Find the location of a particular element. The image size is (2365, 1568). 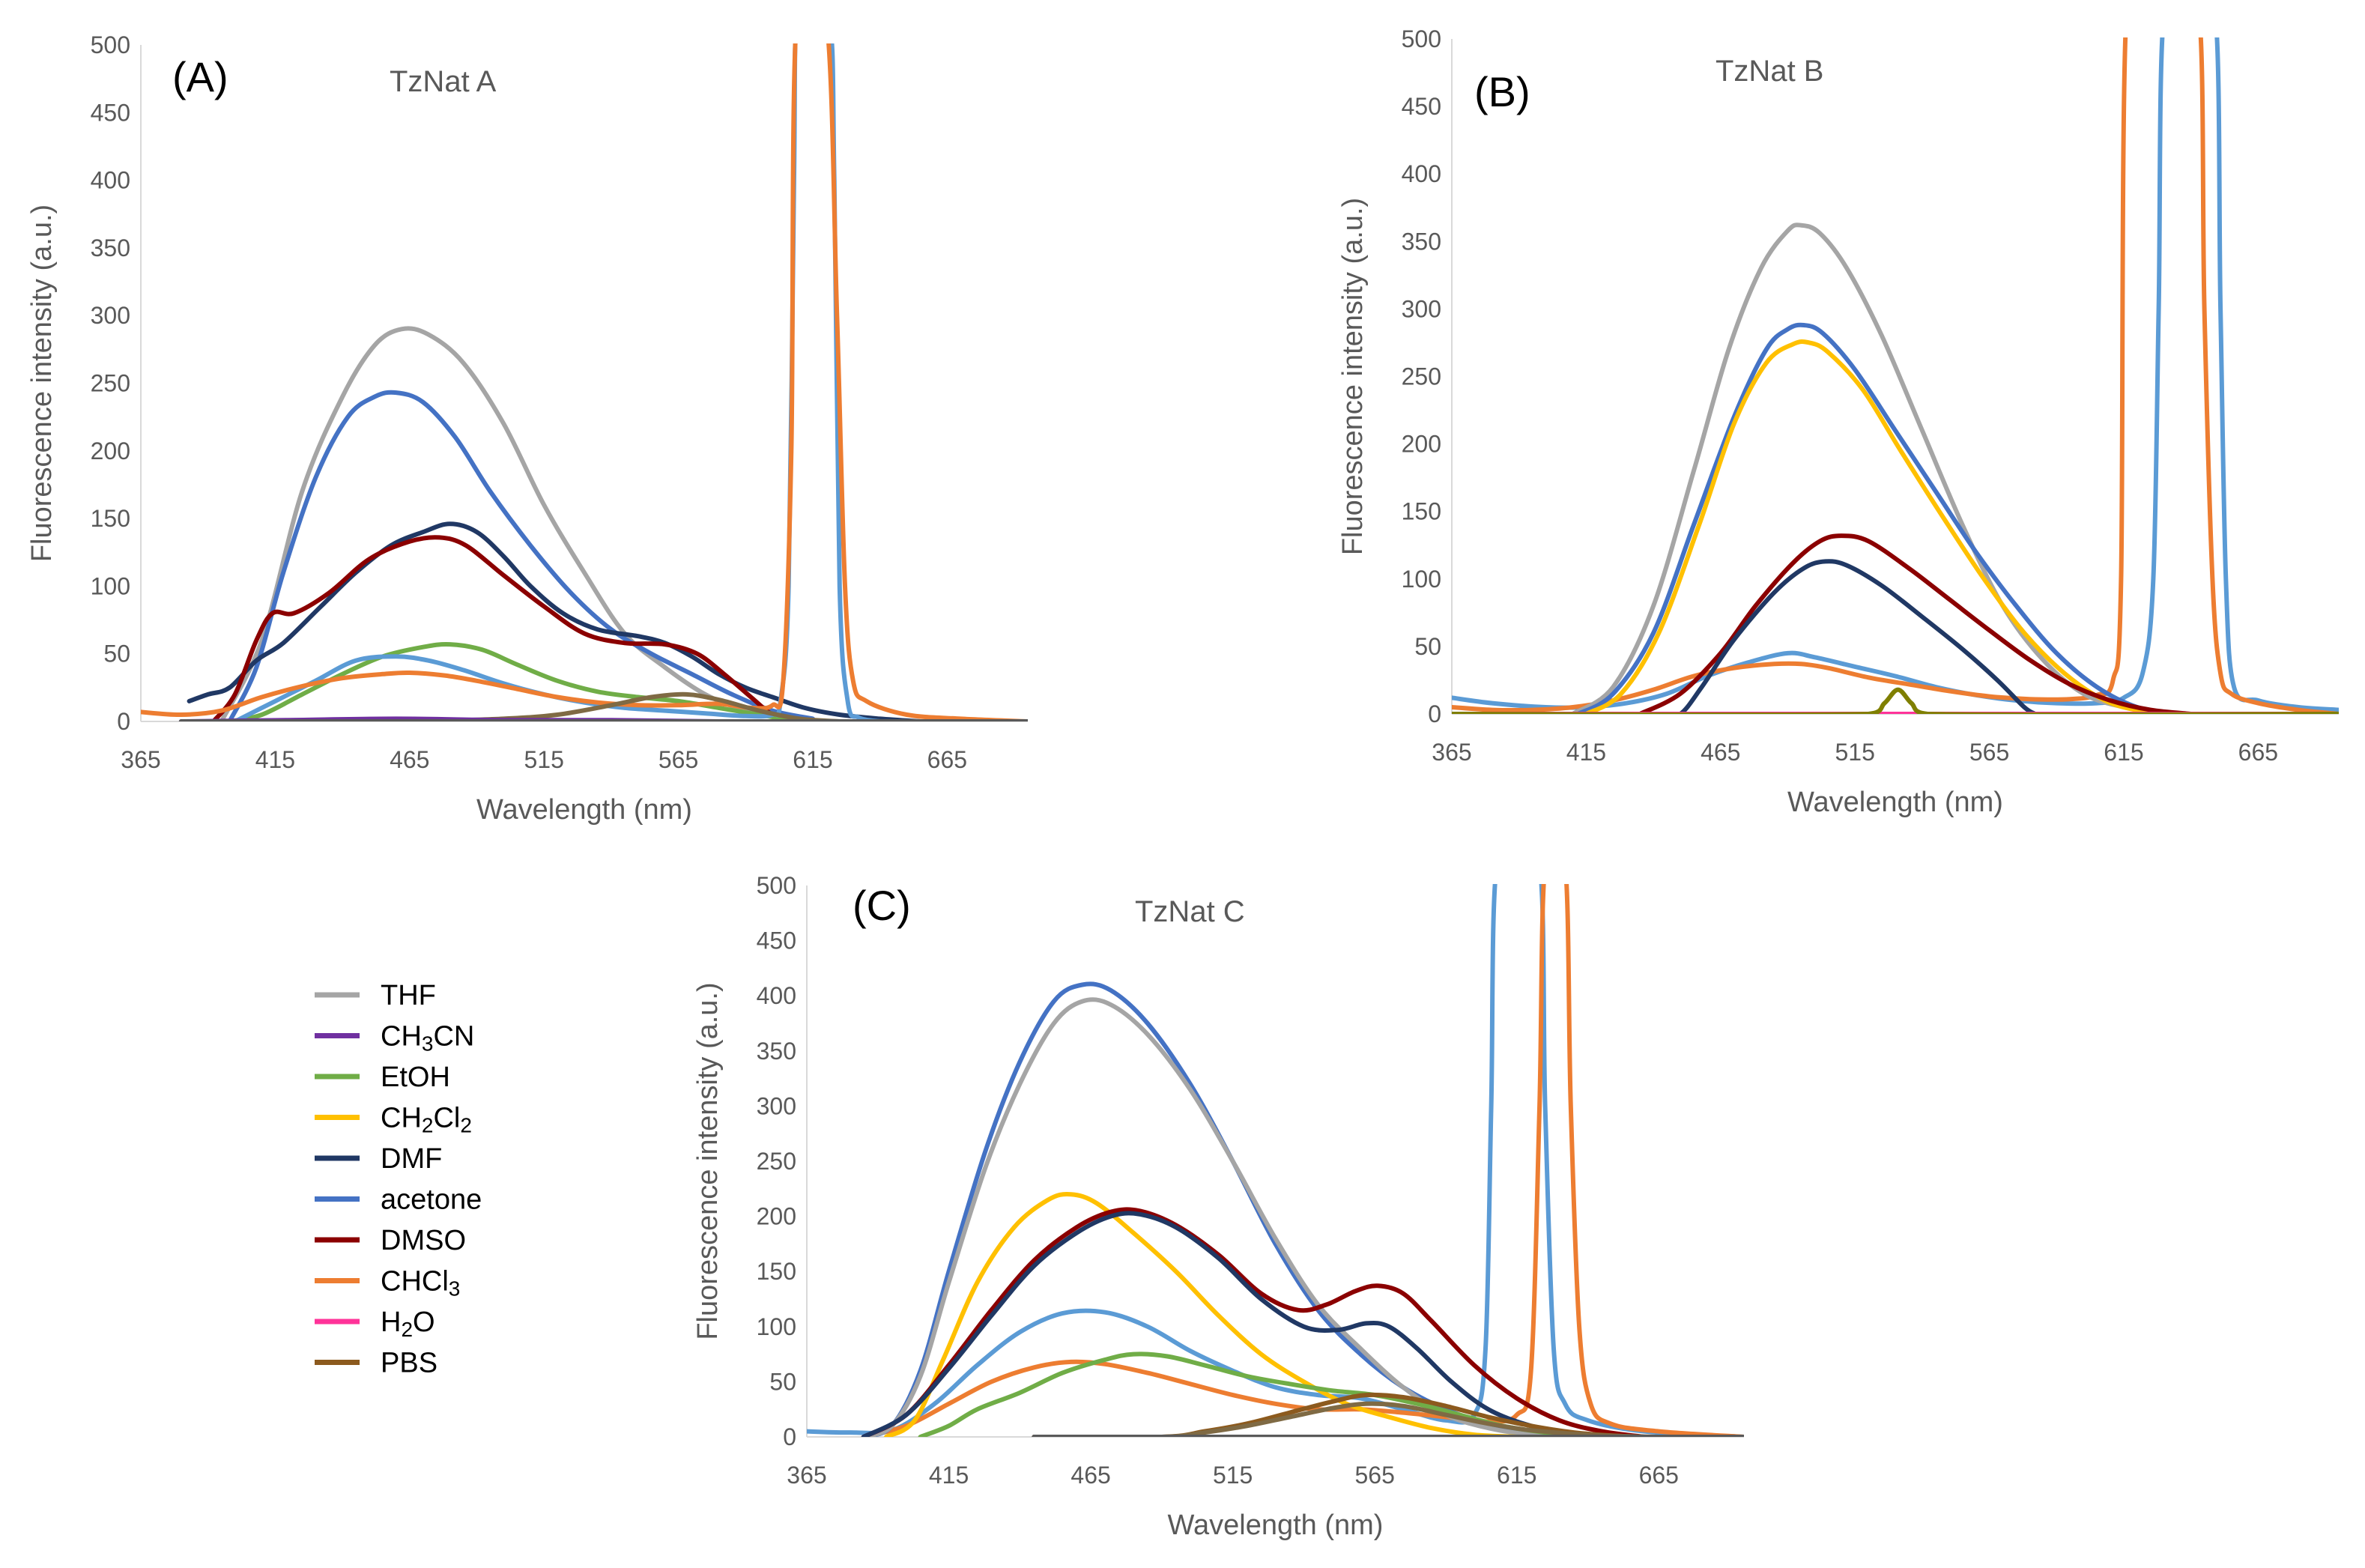

legend-label: acetone is located at coordinates (432, 1200).